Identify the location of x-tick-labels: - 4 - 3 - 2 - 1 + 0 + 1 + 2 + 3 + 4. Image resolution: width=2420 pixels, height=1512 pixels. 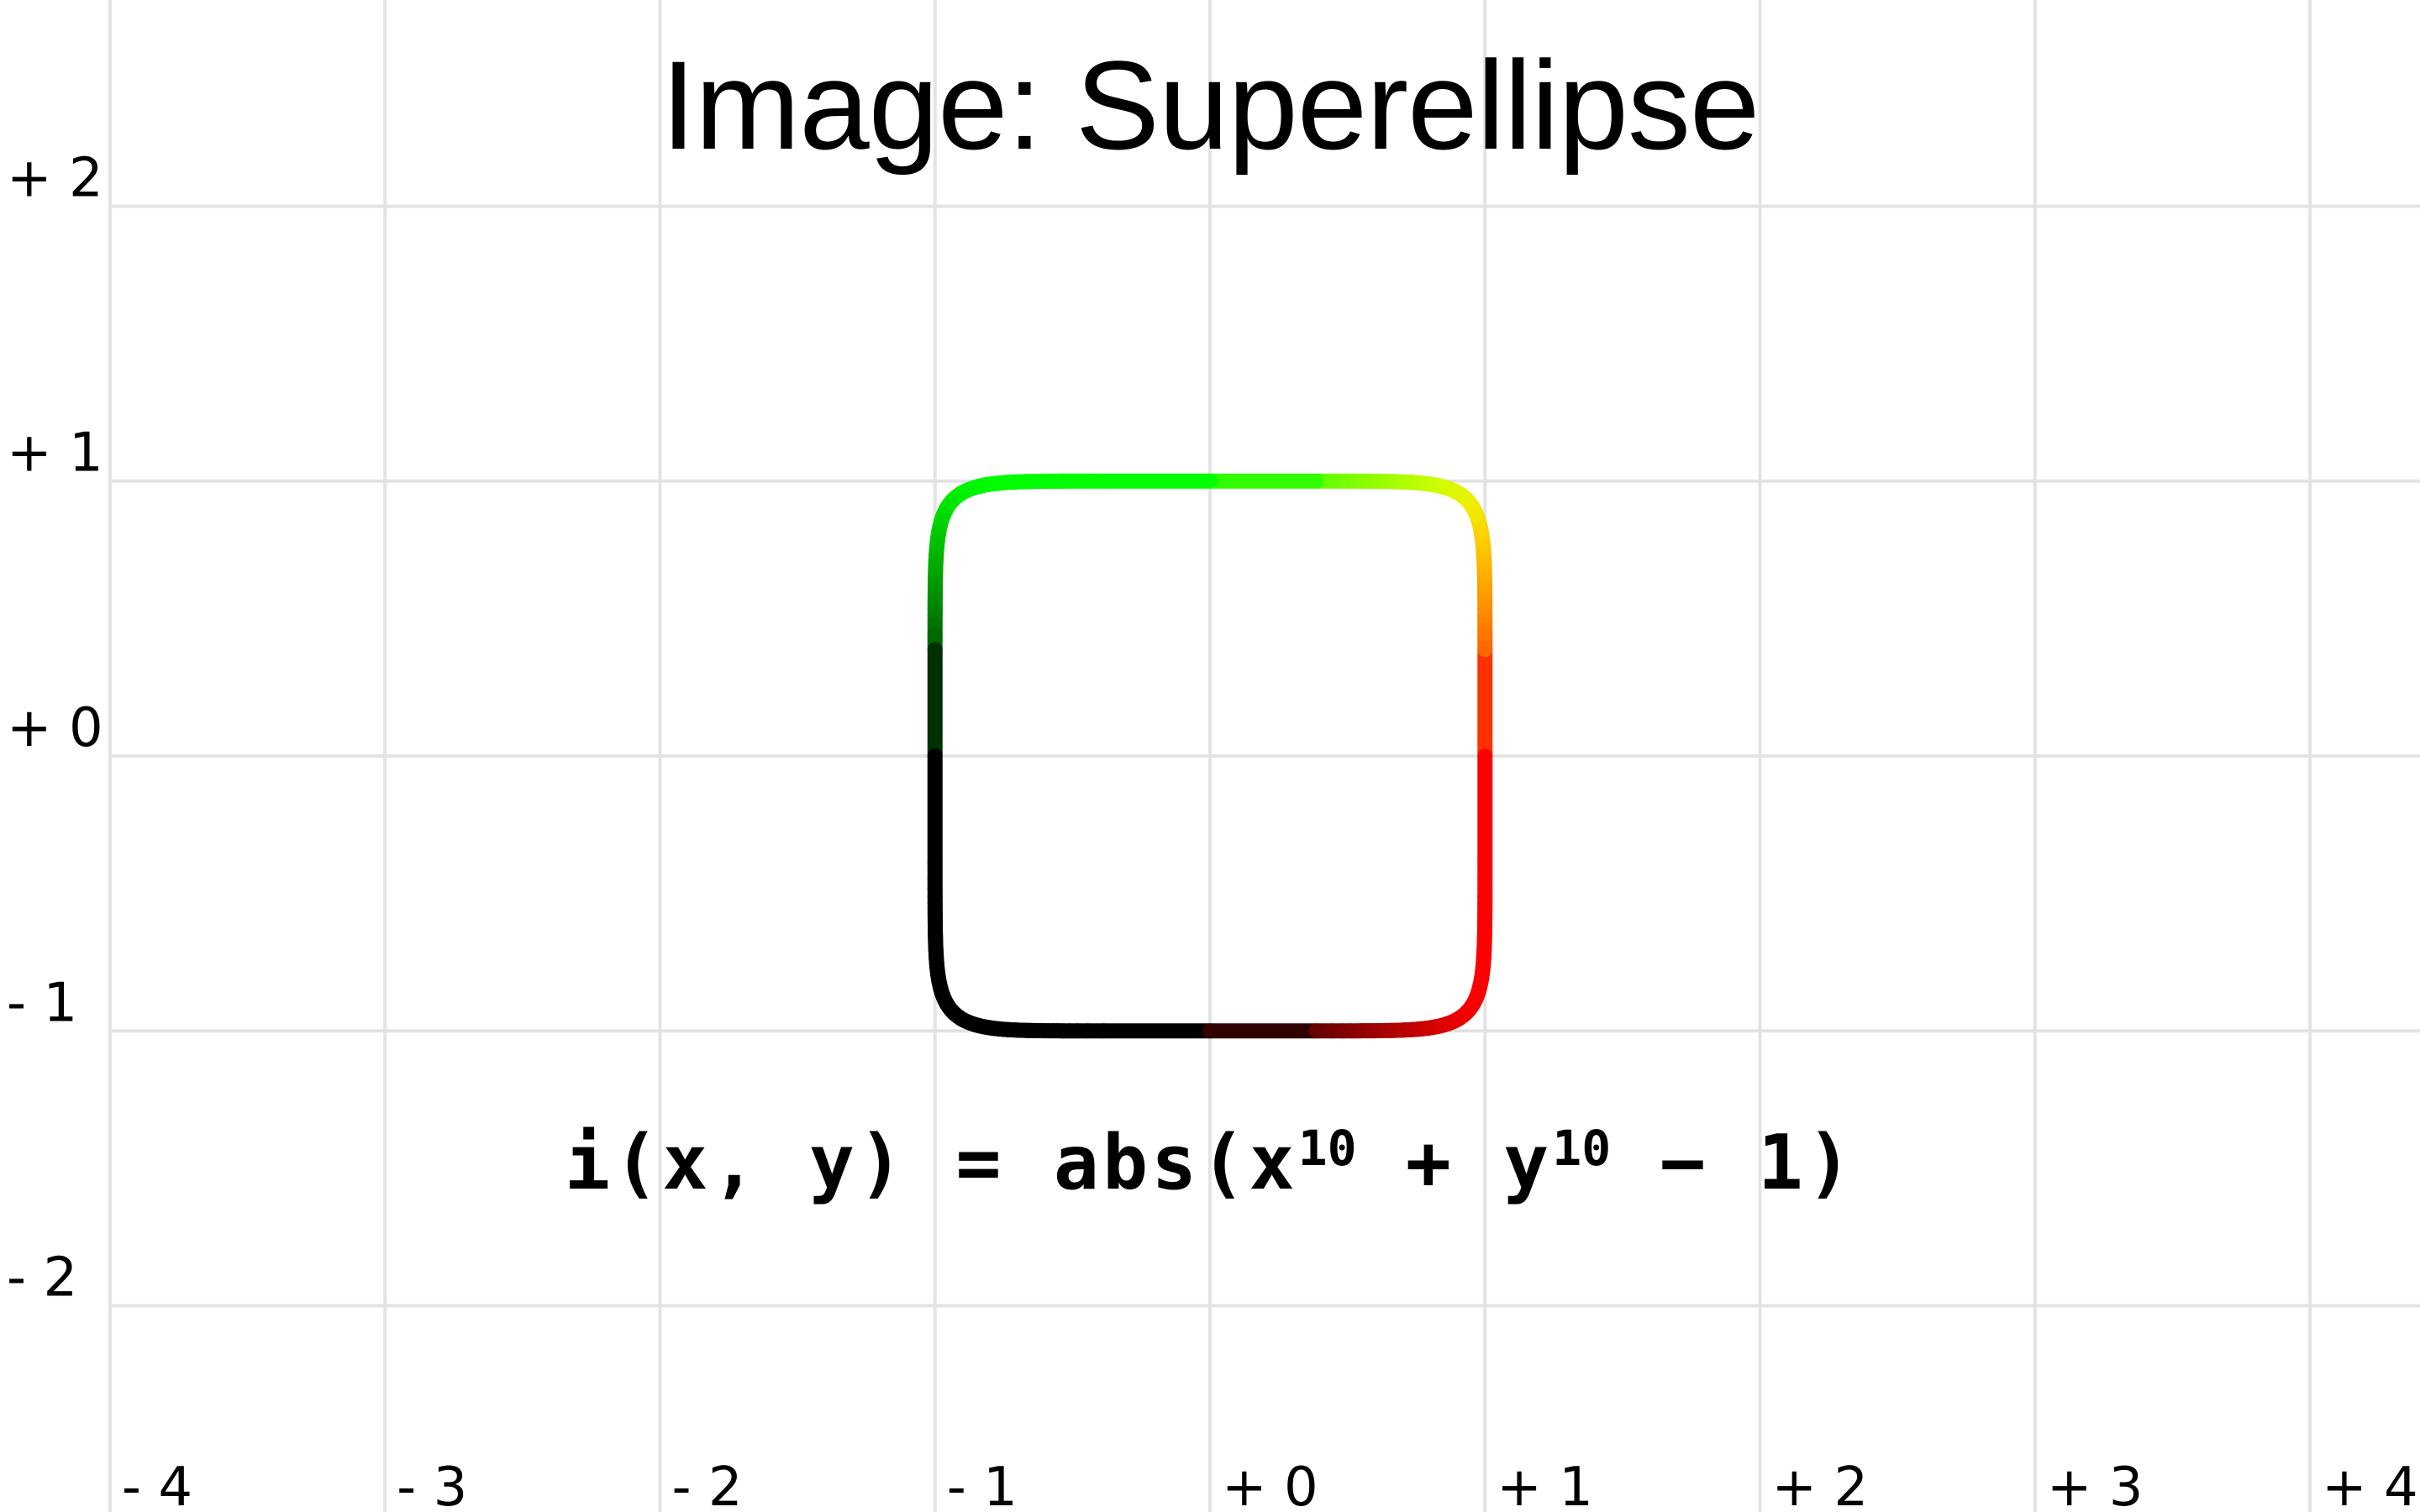
(1270, 1484).